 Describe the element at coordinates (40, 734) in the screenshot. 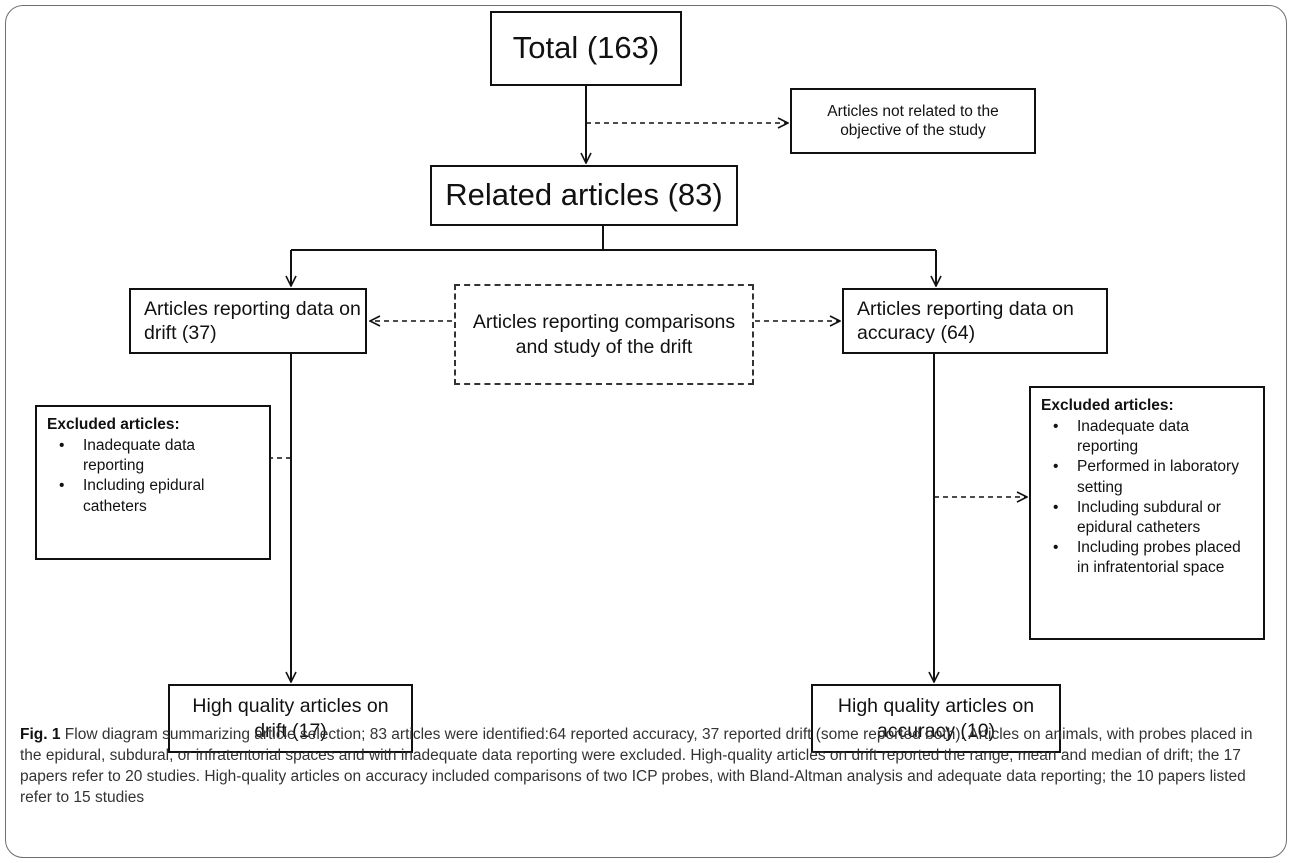

I see `figure-label: Fig. 1` at that location.